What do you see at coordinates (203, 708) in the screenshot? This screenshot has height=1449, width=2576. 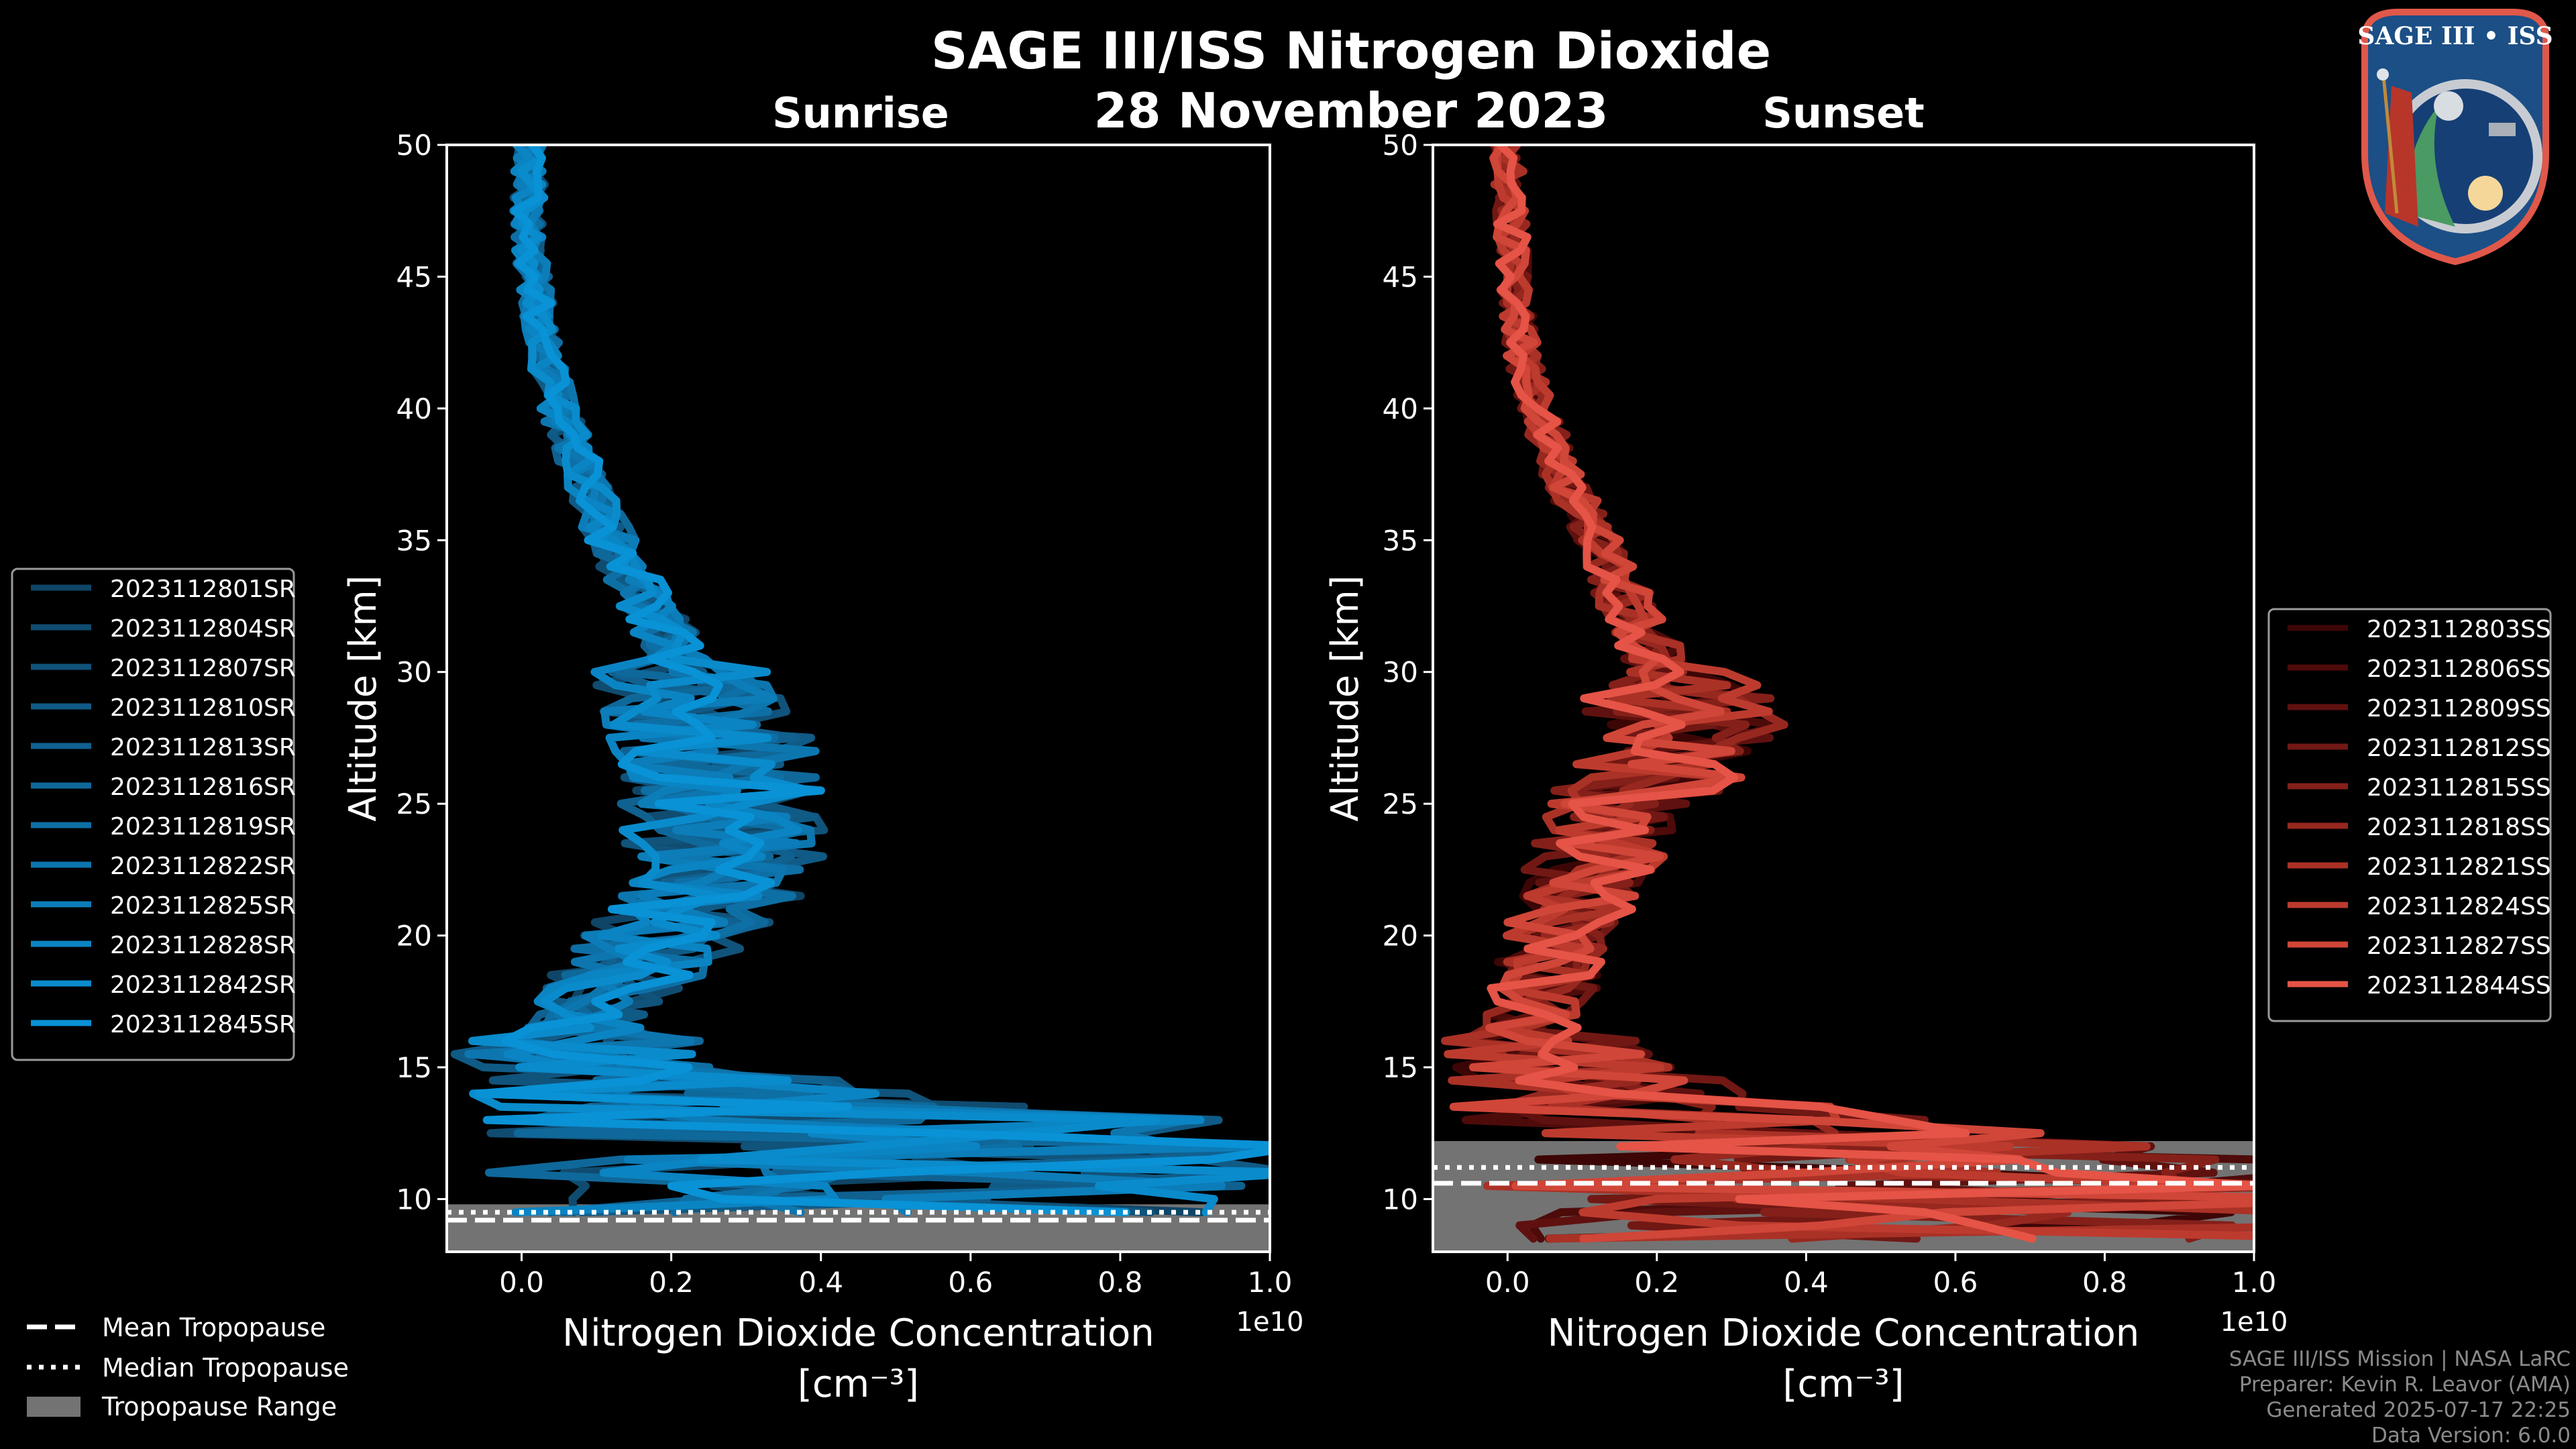 I see `legend-label: 2023112810SR` at bounding box center [203, 708].